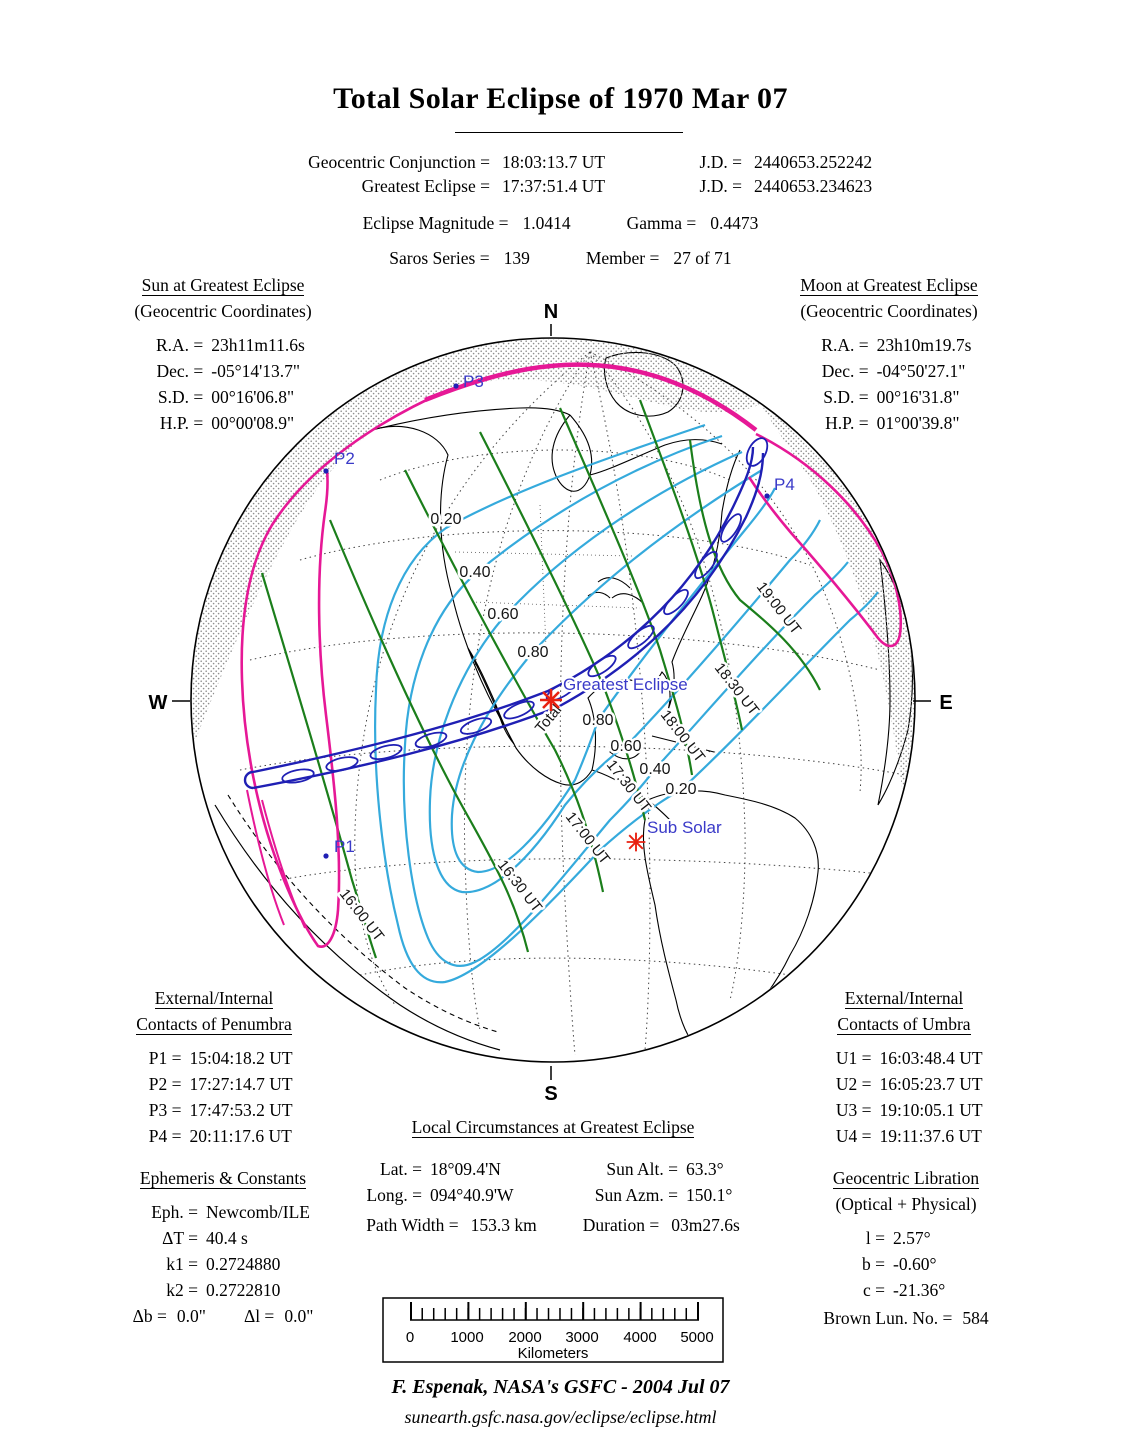 The image size is (1121, 1452). What do you see at coordinates (223, 1316) in the screenshot?
I see `ephemeris-delta-row: Δb = 0.0" Δl = 0.0"` at bounding box center [223, 1316].